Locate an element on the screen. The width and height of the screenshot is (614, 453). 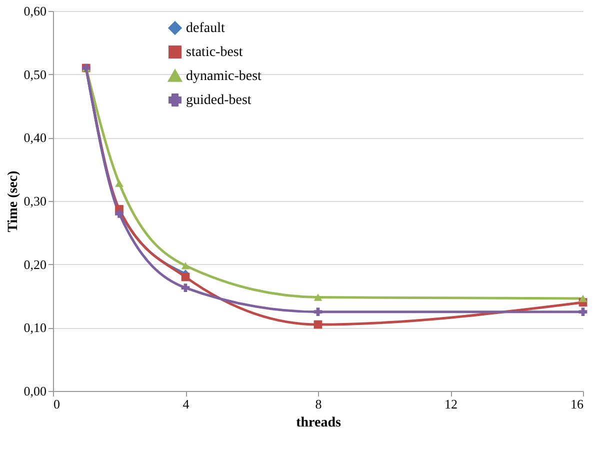
x-tick-label: 8 is located at coordinates (318, 404).